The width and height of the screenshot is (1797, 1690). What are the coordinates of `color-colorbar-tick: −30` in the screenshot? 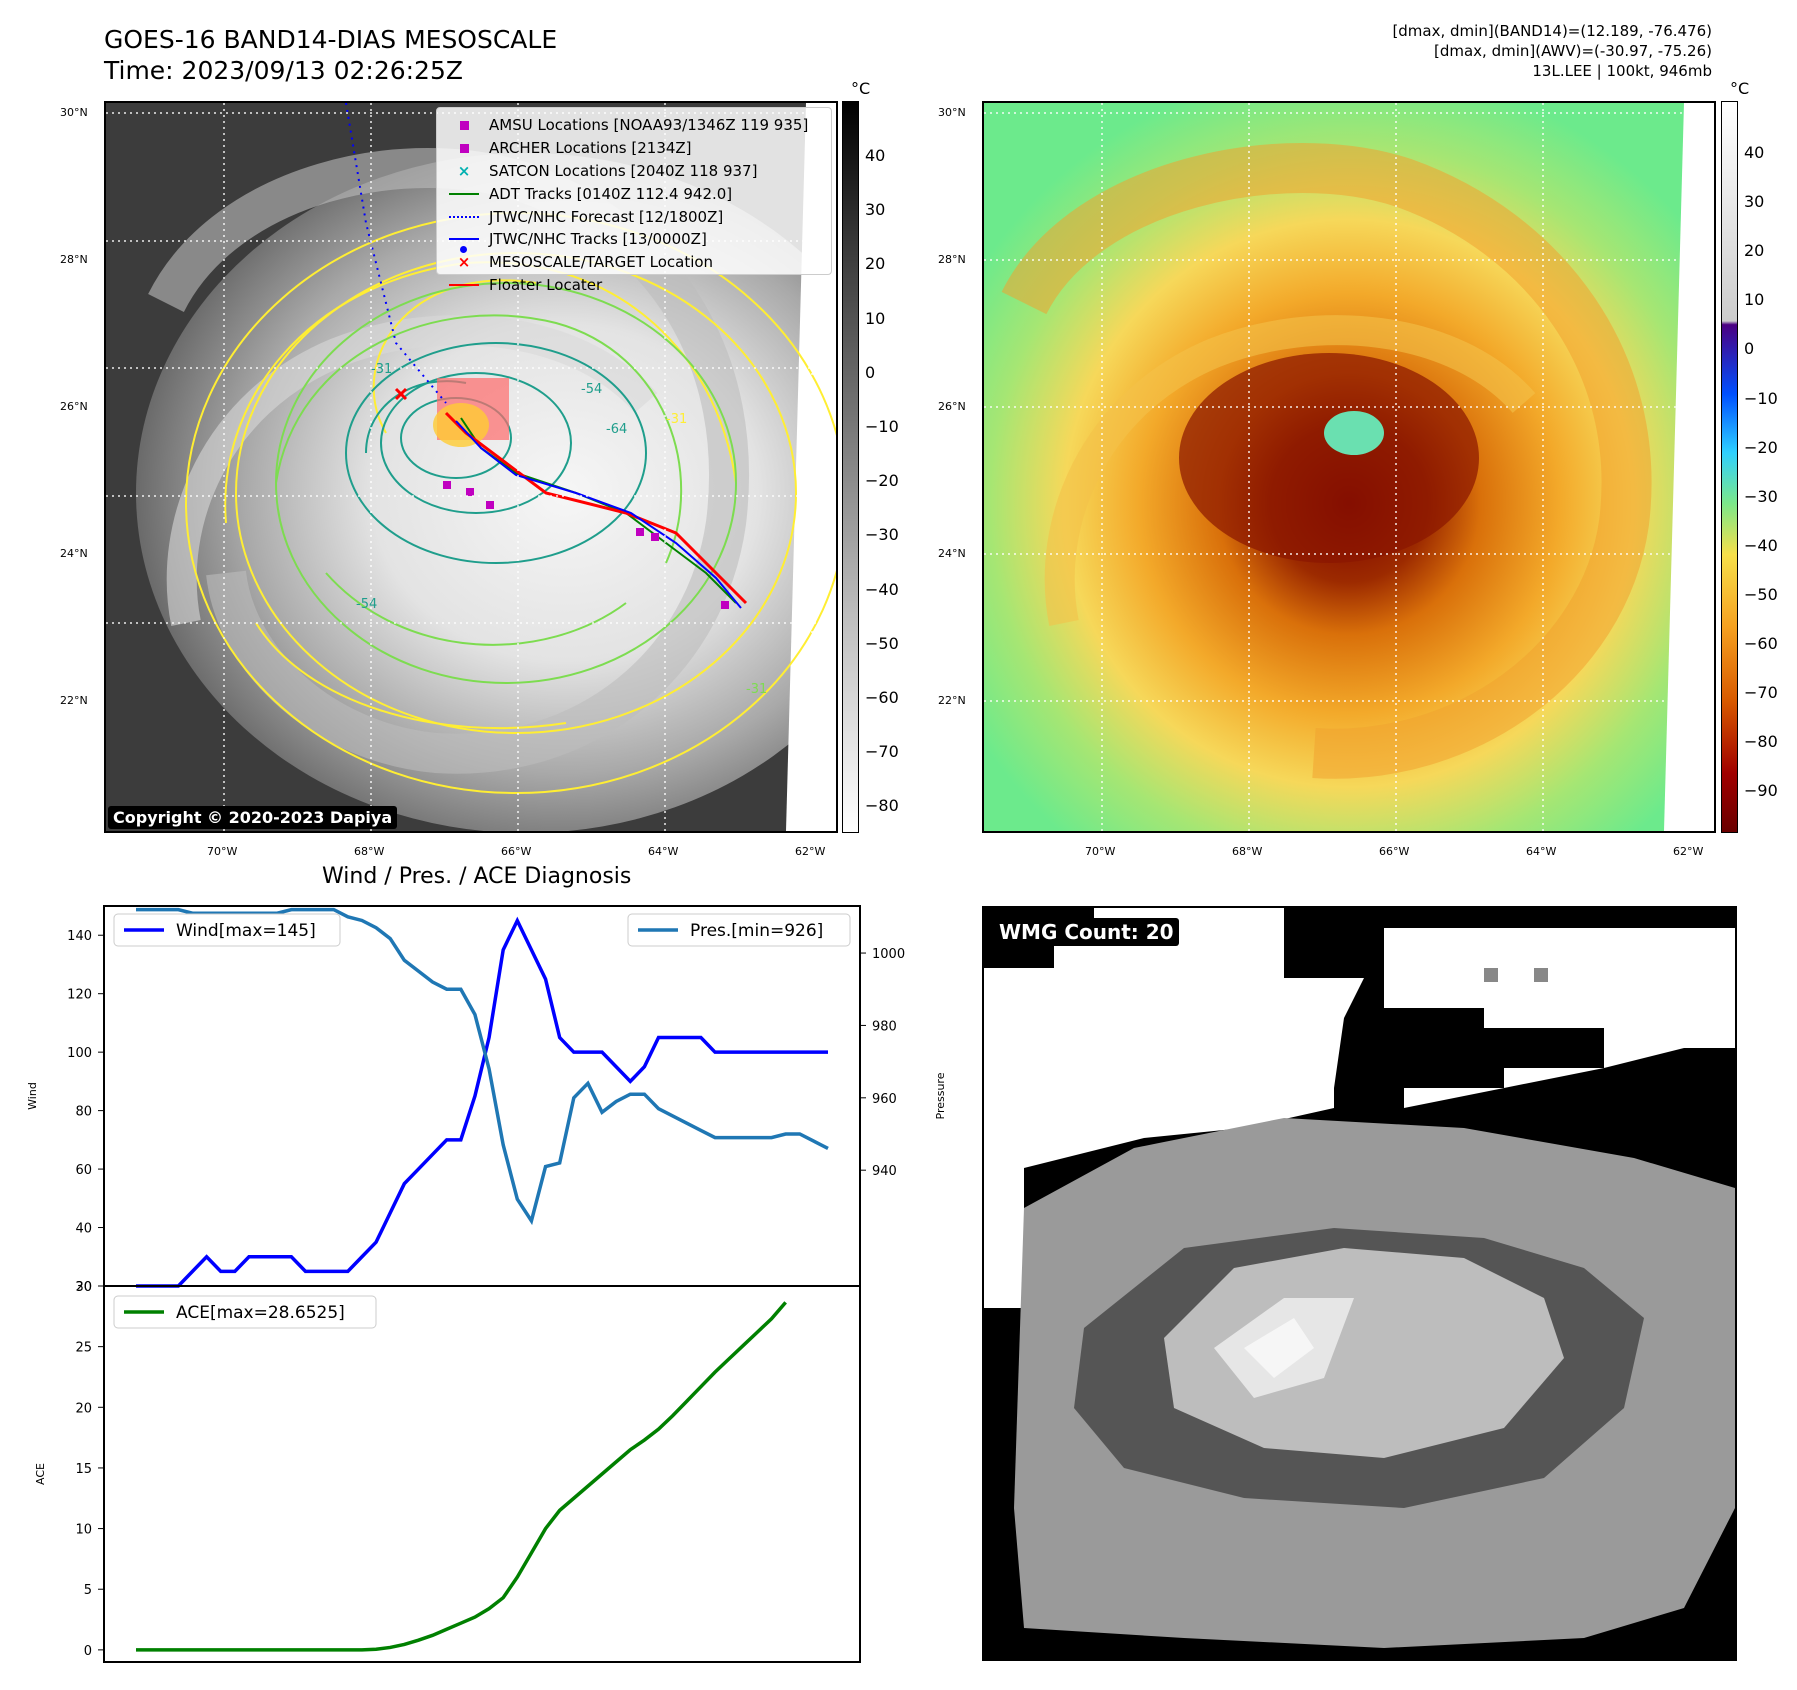 It's located at (1761, 496).